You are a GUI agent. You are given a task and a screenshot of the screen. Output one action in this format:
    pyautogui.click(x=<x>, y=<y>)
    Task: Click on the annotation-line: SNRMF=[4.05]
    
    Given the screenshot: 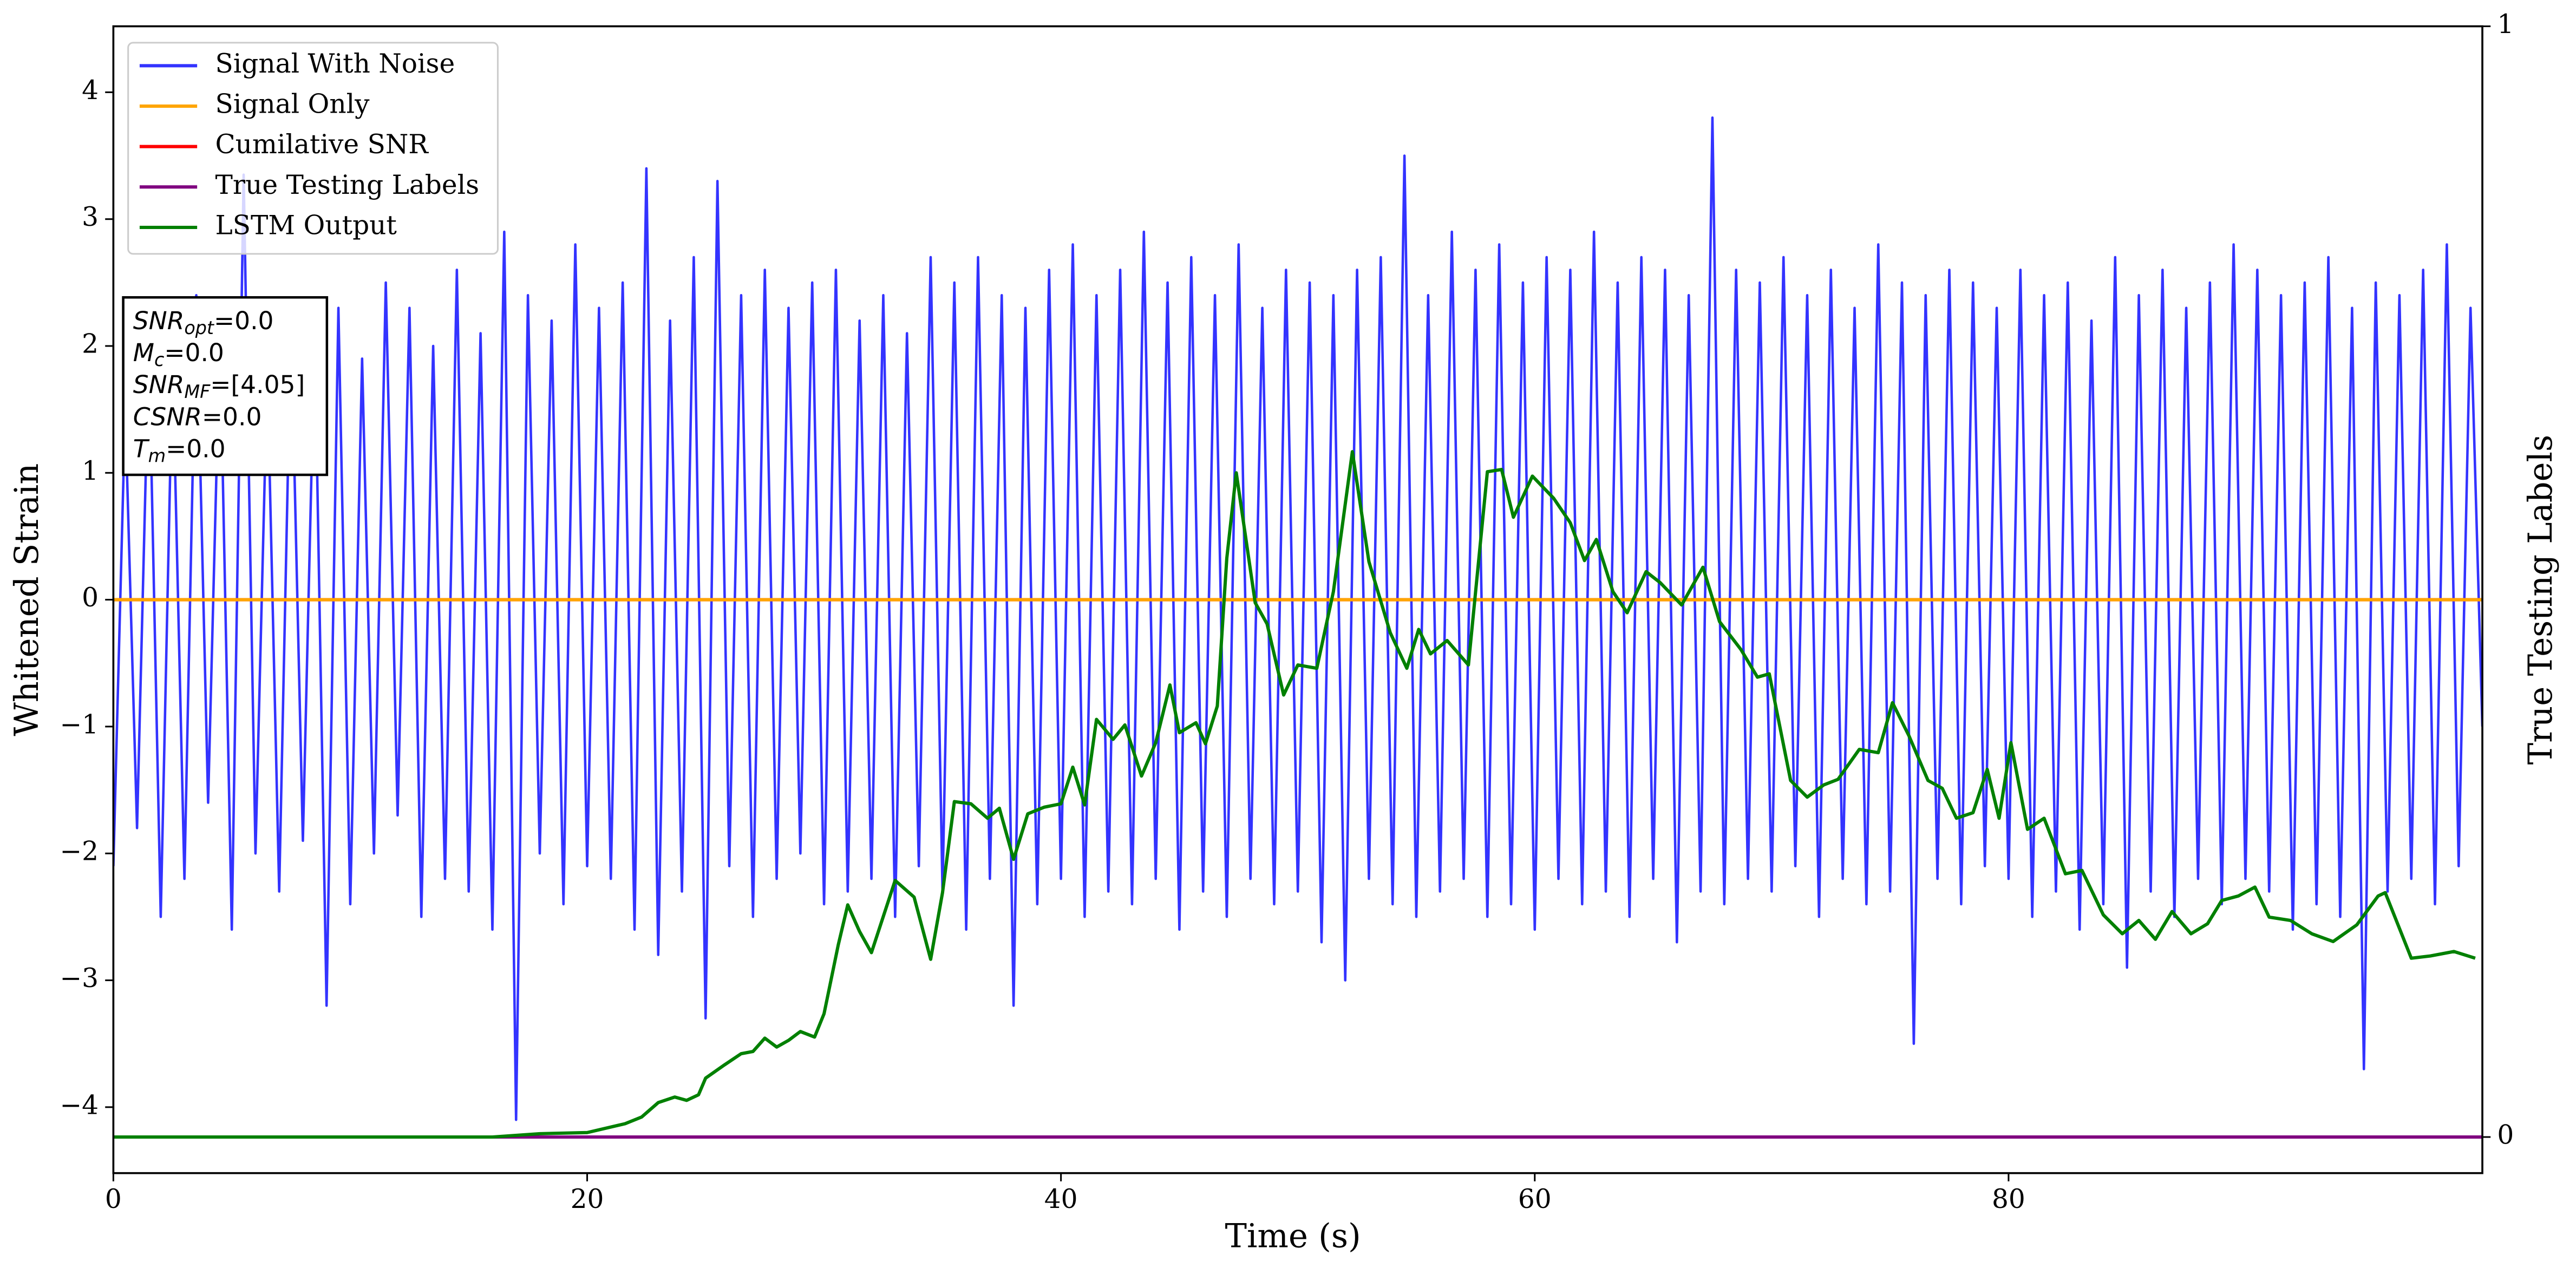 What is the action you would take?
    pyautogui.click(x=219, y=386)
    